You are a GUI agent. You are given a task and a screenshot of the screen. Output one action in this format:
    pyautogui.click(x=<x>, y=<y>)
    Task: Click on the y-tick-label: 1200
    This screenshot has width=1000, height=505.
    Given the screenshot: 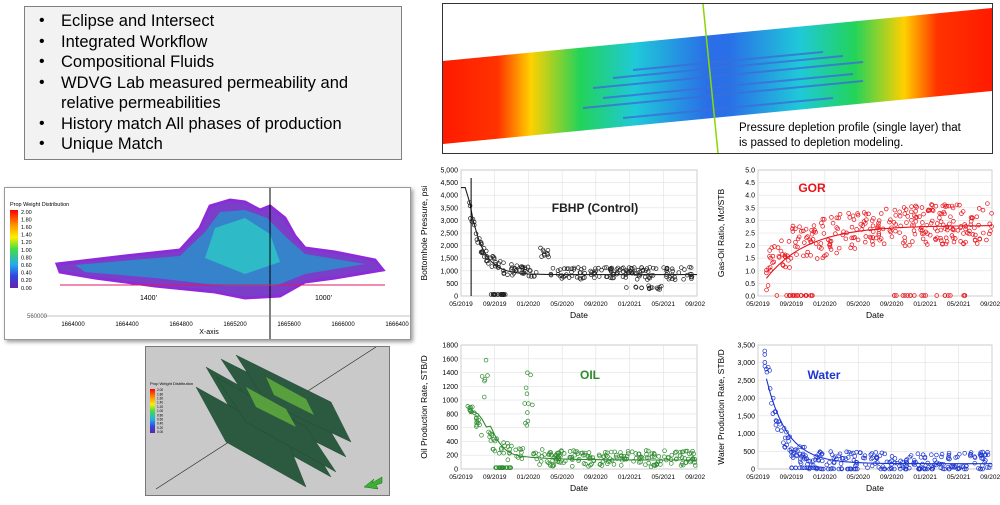 What is the action you would take?
    pyautogui.click(x=450, y=387)
    